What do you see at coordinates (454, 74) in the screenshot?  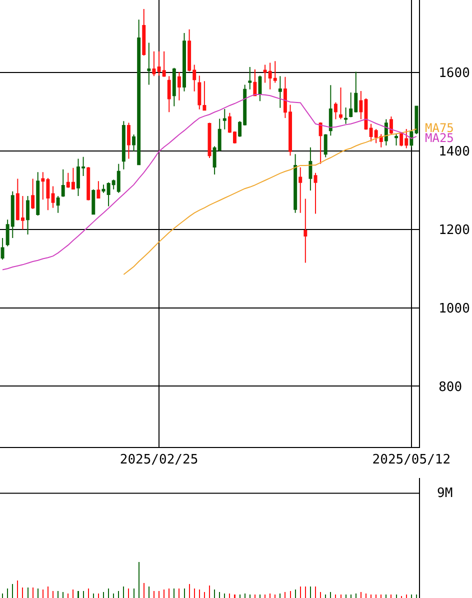 I see `y-tick-label: 1600` at bounding box center [454, 74].